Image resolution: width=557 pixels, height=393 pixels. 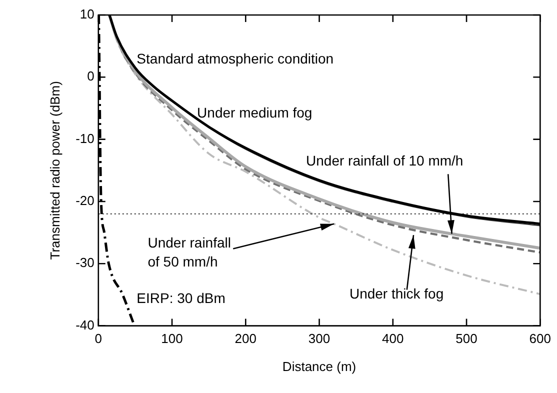 What do you see at coordinates (87, 14) in the screenshot?
I see `y-tick-label: 10` at bounding box center [87, 14].